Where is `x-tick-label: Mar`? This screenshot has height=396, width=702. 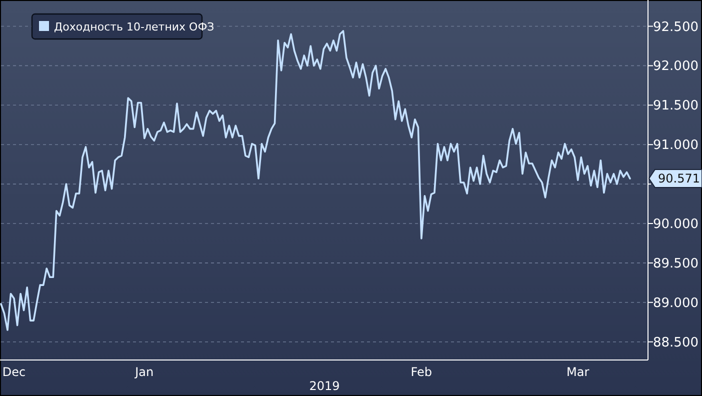
x-tick-label: Mar is located at coordinates (578, 372).